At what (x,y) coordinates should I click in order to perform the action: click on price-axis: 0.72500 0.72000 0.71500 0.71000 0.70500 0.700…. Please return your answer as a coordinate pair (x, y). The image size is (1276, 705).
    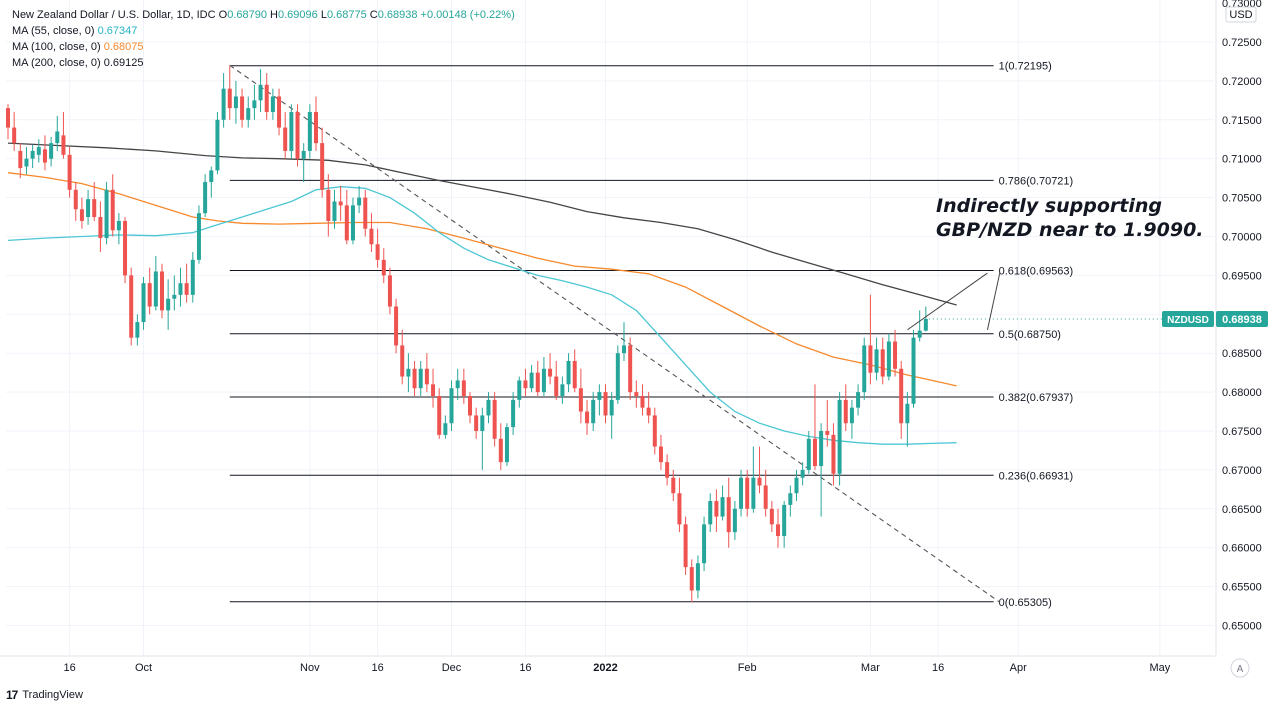
    Looking at the image, I should click on (1238, 327).